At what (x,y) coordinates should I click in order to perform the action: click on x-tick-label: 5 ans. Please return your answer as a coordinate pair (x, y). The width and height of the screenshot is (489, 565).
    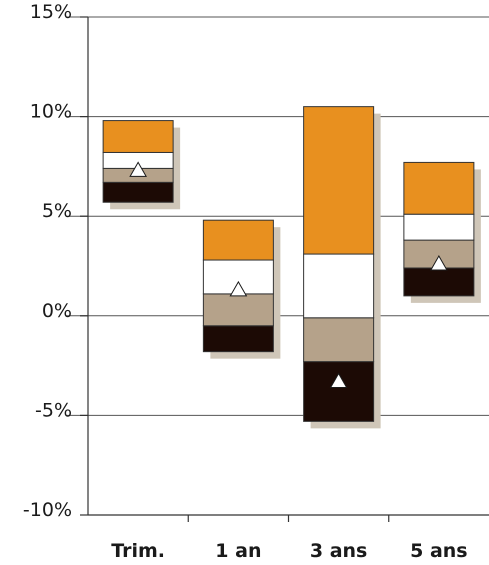
    Looking at the image, I should click on (439, 551).